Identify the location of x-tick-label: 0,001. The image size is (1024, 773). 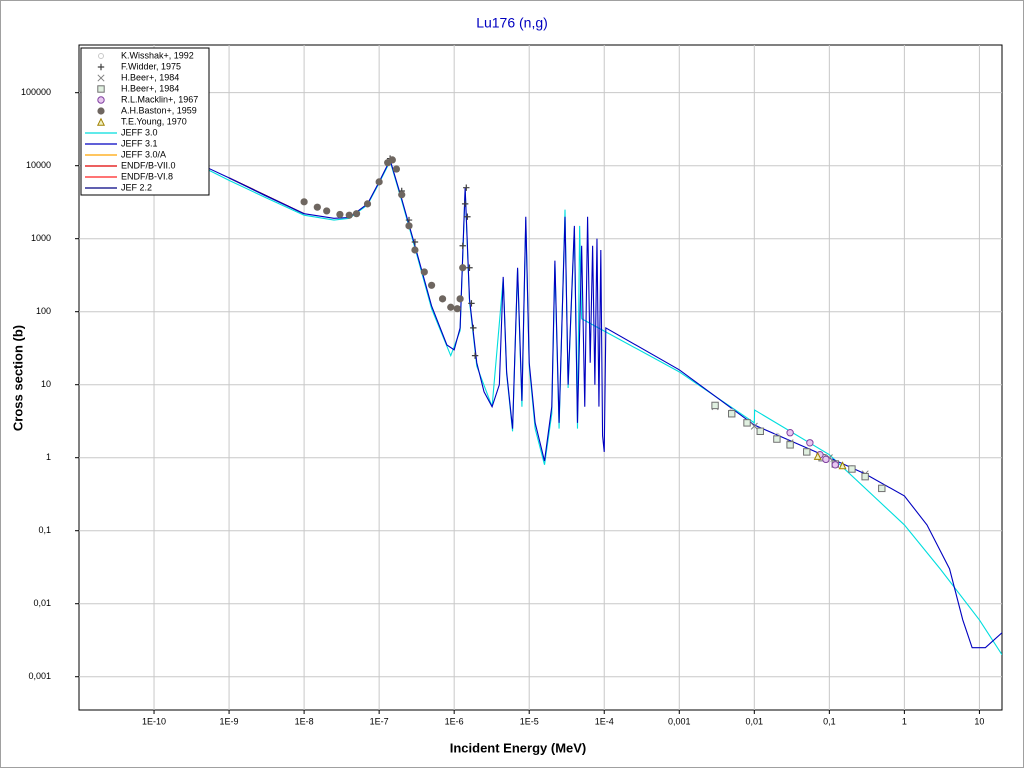
(679, 721).